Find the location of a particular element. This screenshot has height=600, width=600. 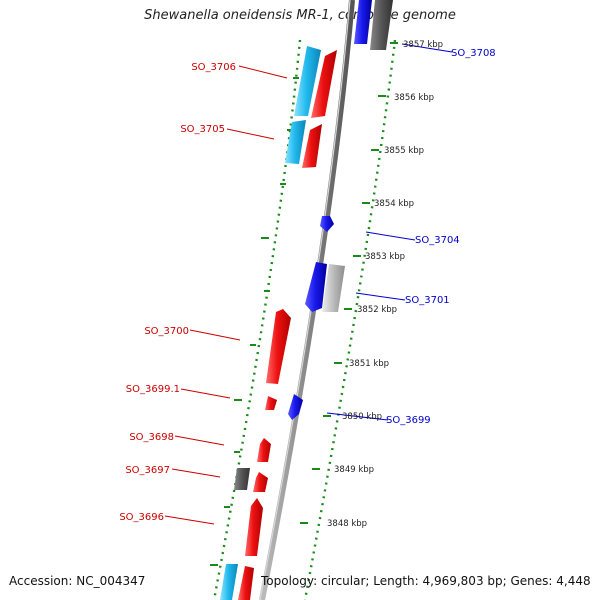

kbp-label: 3856 kbp is located at coordinates (414, 98).